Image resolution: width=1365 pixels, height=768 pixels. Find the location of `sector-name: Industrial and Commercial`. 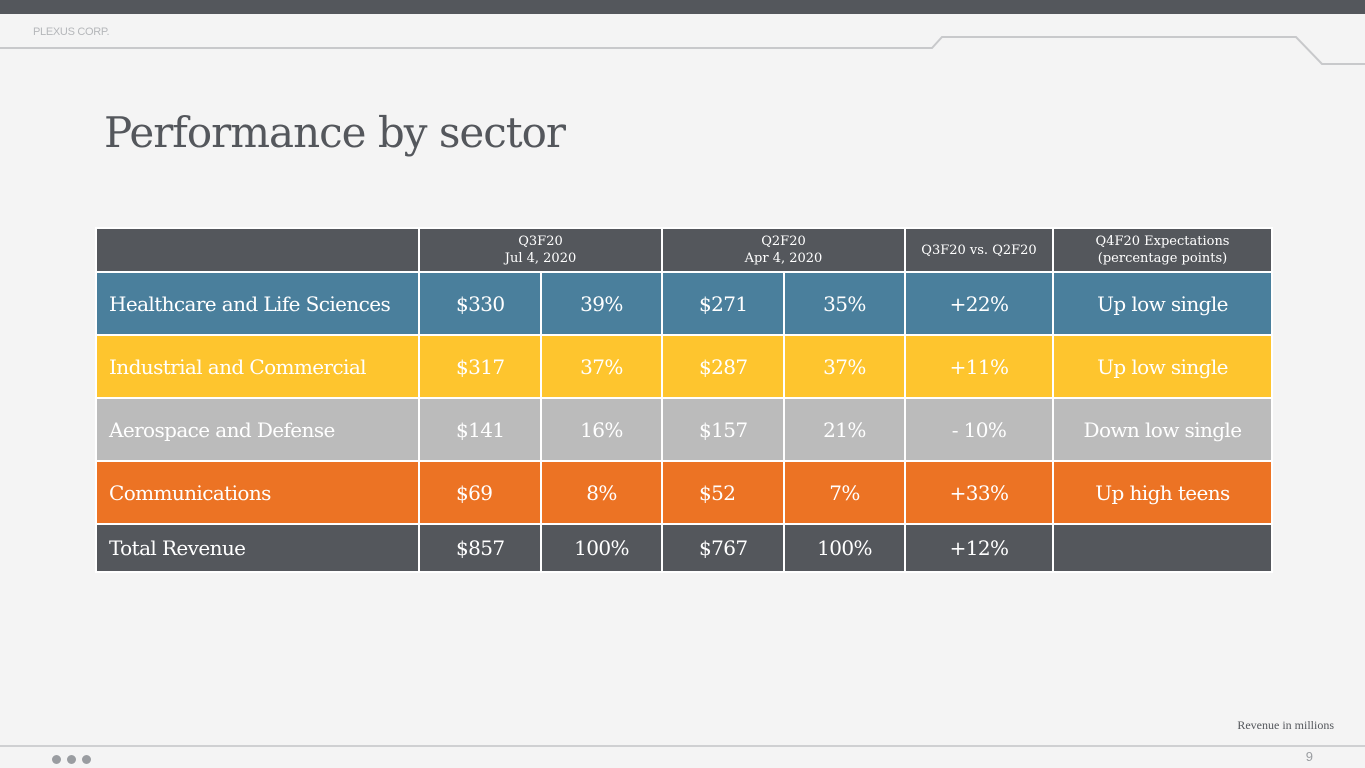

sector-name: Industrial and Commercial is located at coordinates (257, 366).